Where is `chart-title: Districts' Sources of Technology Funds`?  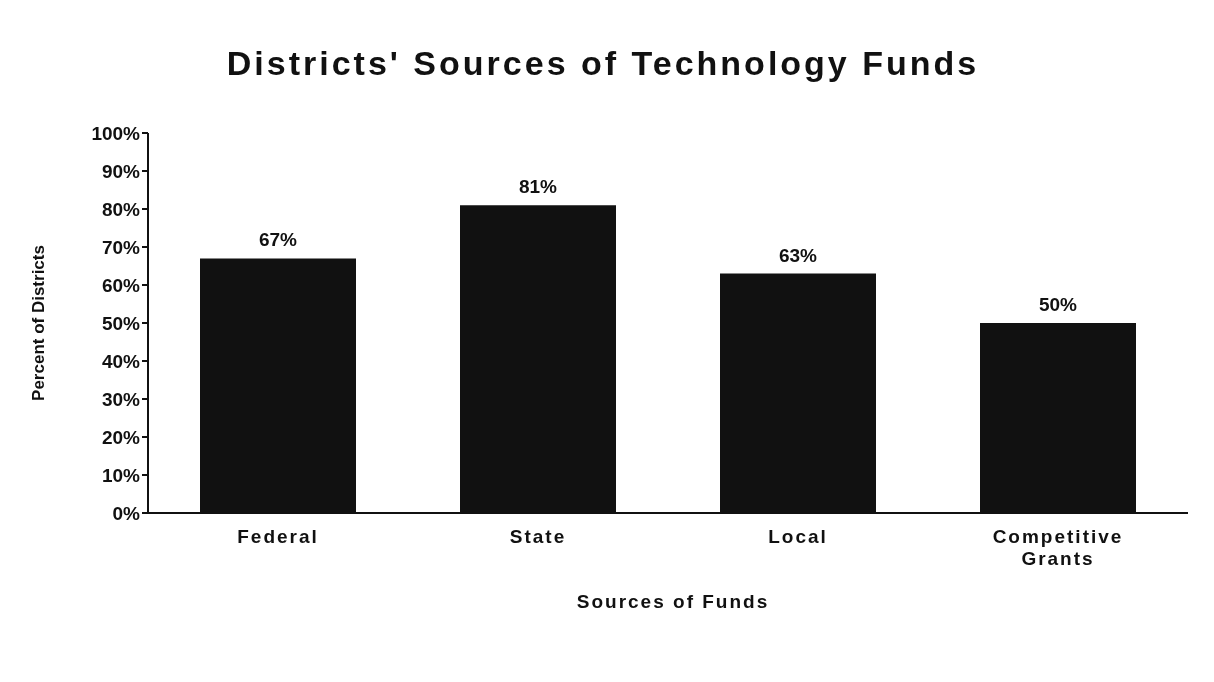
chart-title: Districts' Sources of Technology Funds is located at coordinates (603, 63).